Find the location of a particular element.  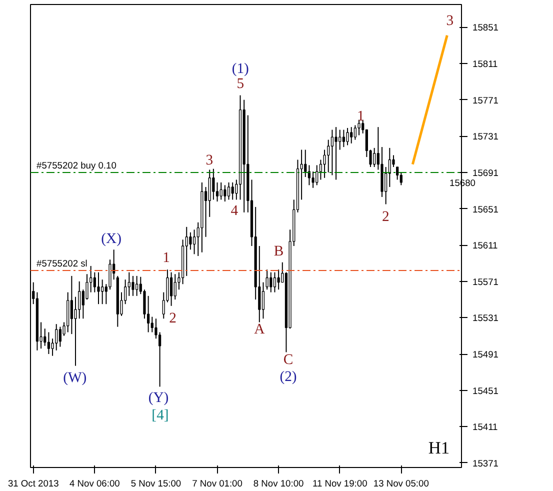

y-tick-label: 15691 is located at coordinates (485, 173).